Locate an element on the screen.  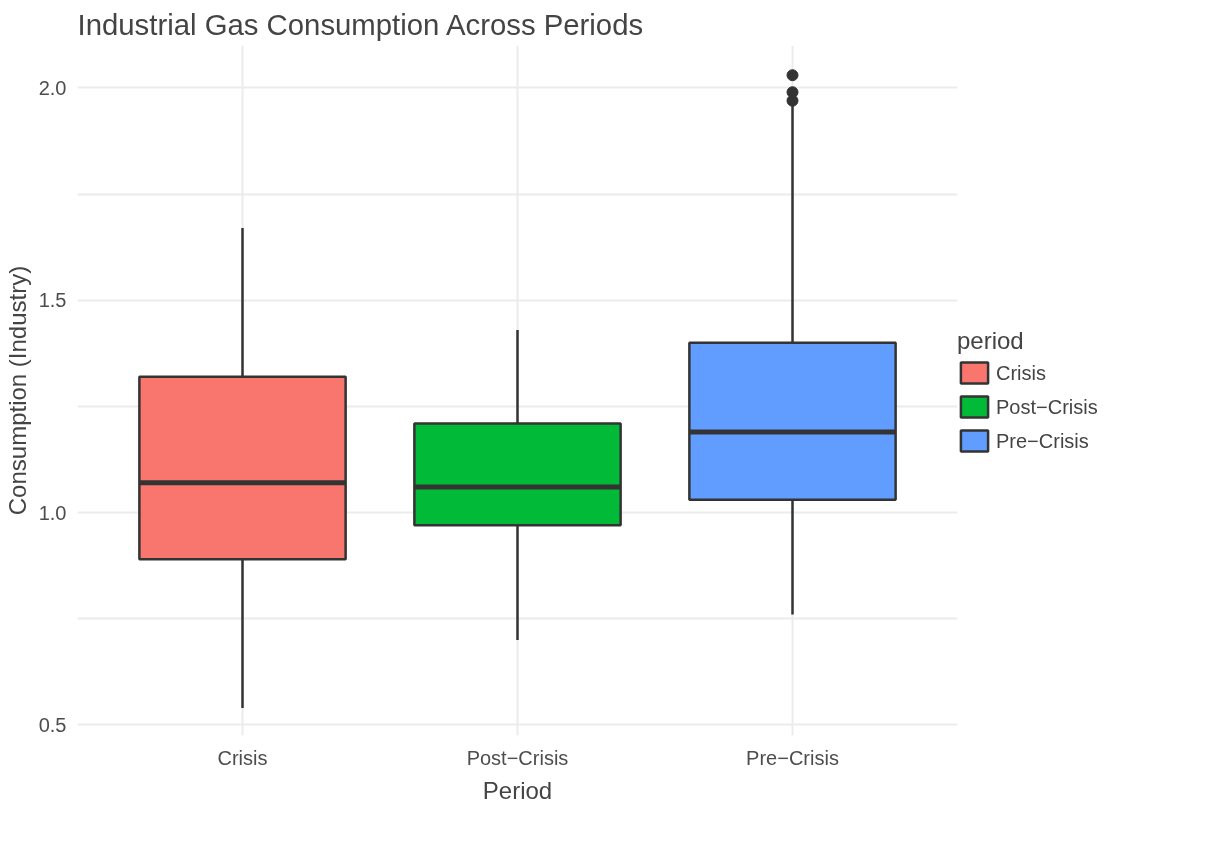
legend-label: Pre−Crisis is located at coordinates (1042, 440).